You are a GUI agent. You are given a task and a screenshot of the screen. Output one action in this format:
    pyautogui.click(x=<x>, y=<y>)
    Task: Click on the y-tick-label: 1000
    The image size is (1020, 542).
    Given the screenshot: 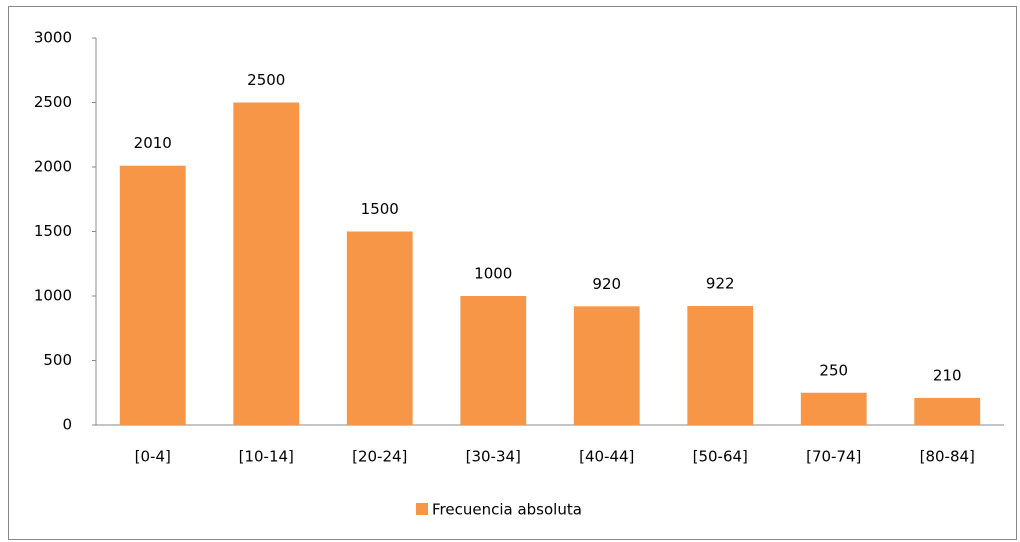 What is the action you would take?
    pyautogui.click(x=53, y=296)
    